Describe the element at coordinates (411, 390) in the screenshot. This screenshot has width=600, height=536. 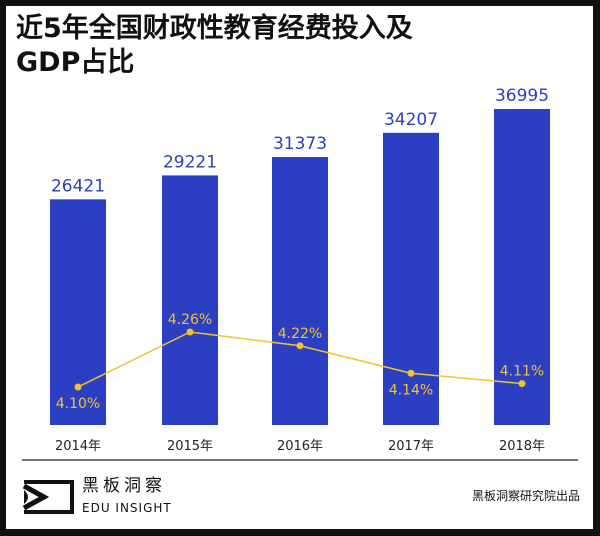
I see `line-value-label: 4.14%` at that location.